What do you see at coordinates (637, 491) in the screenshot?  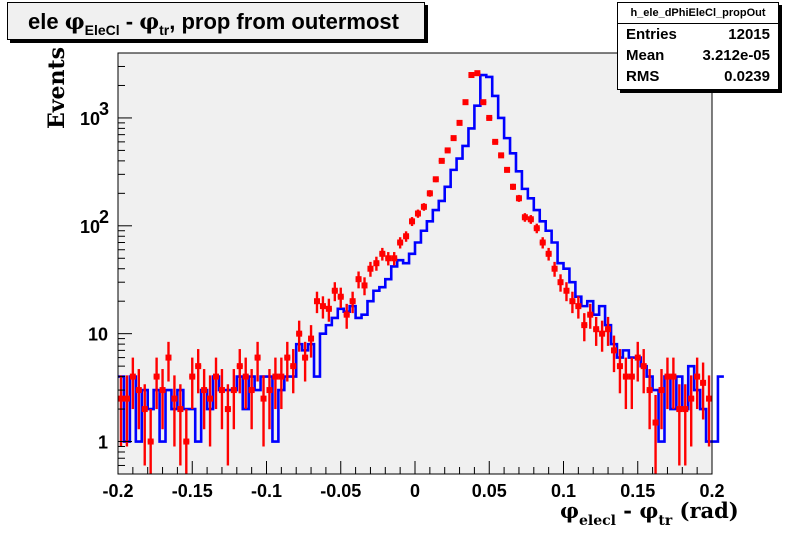 I see `x-tick-label: 0.15` at bounding box center [637, 491].